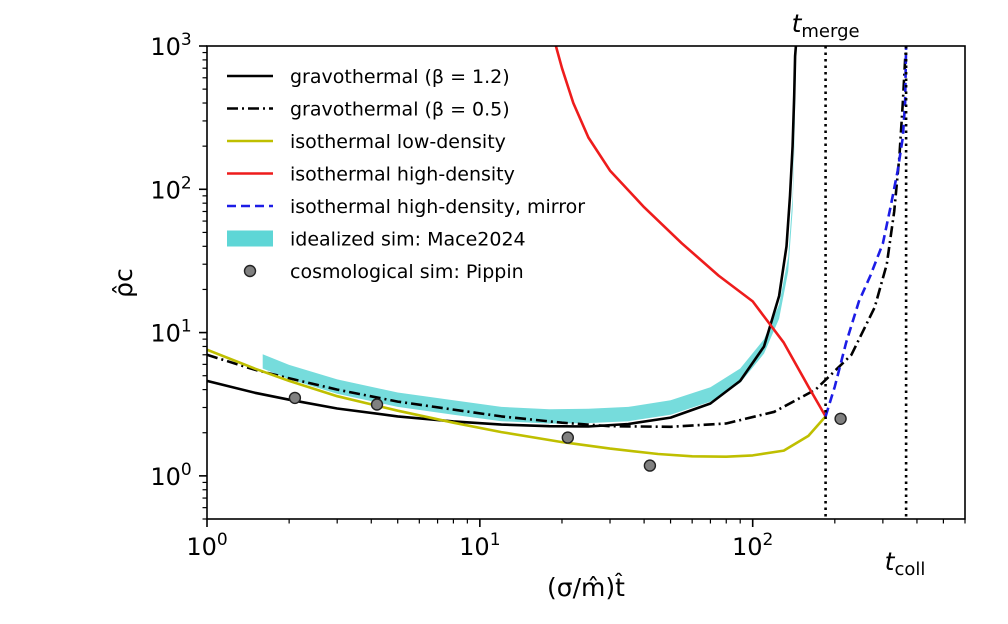 This screenshot has width=1008, height=624. What do you see at coordinates (408, 240) in the screenshot?
I see `legend-idealized-sim-mace2024-label: idealized sim: Mace2024` at bounding box center [408, 240].